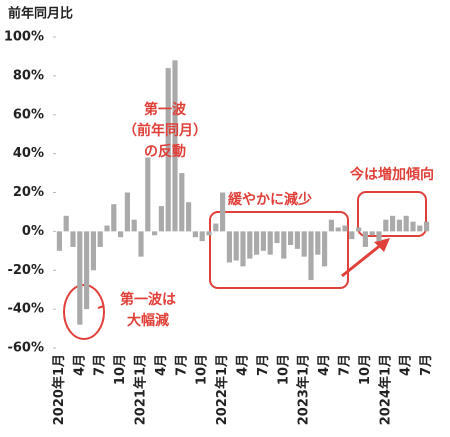 The width and height of the screenshot is (450, 437). Describe the element at coordinates (141, 389) in the screenshot. I see `x-tick-label: 2021年1月` at that location.